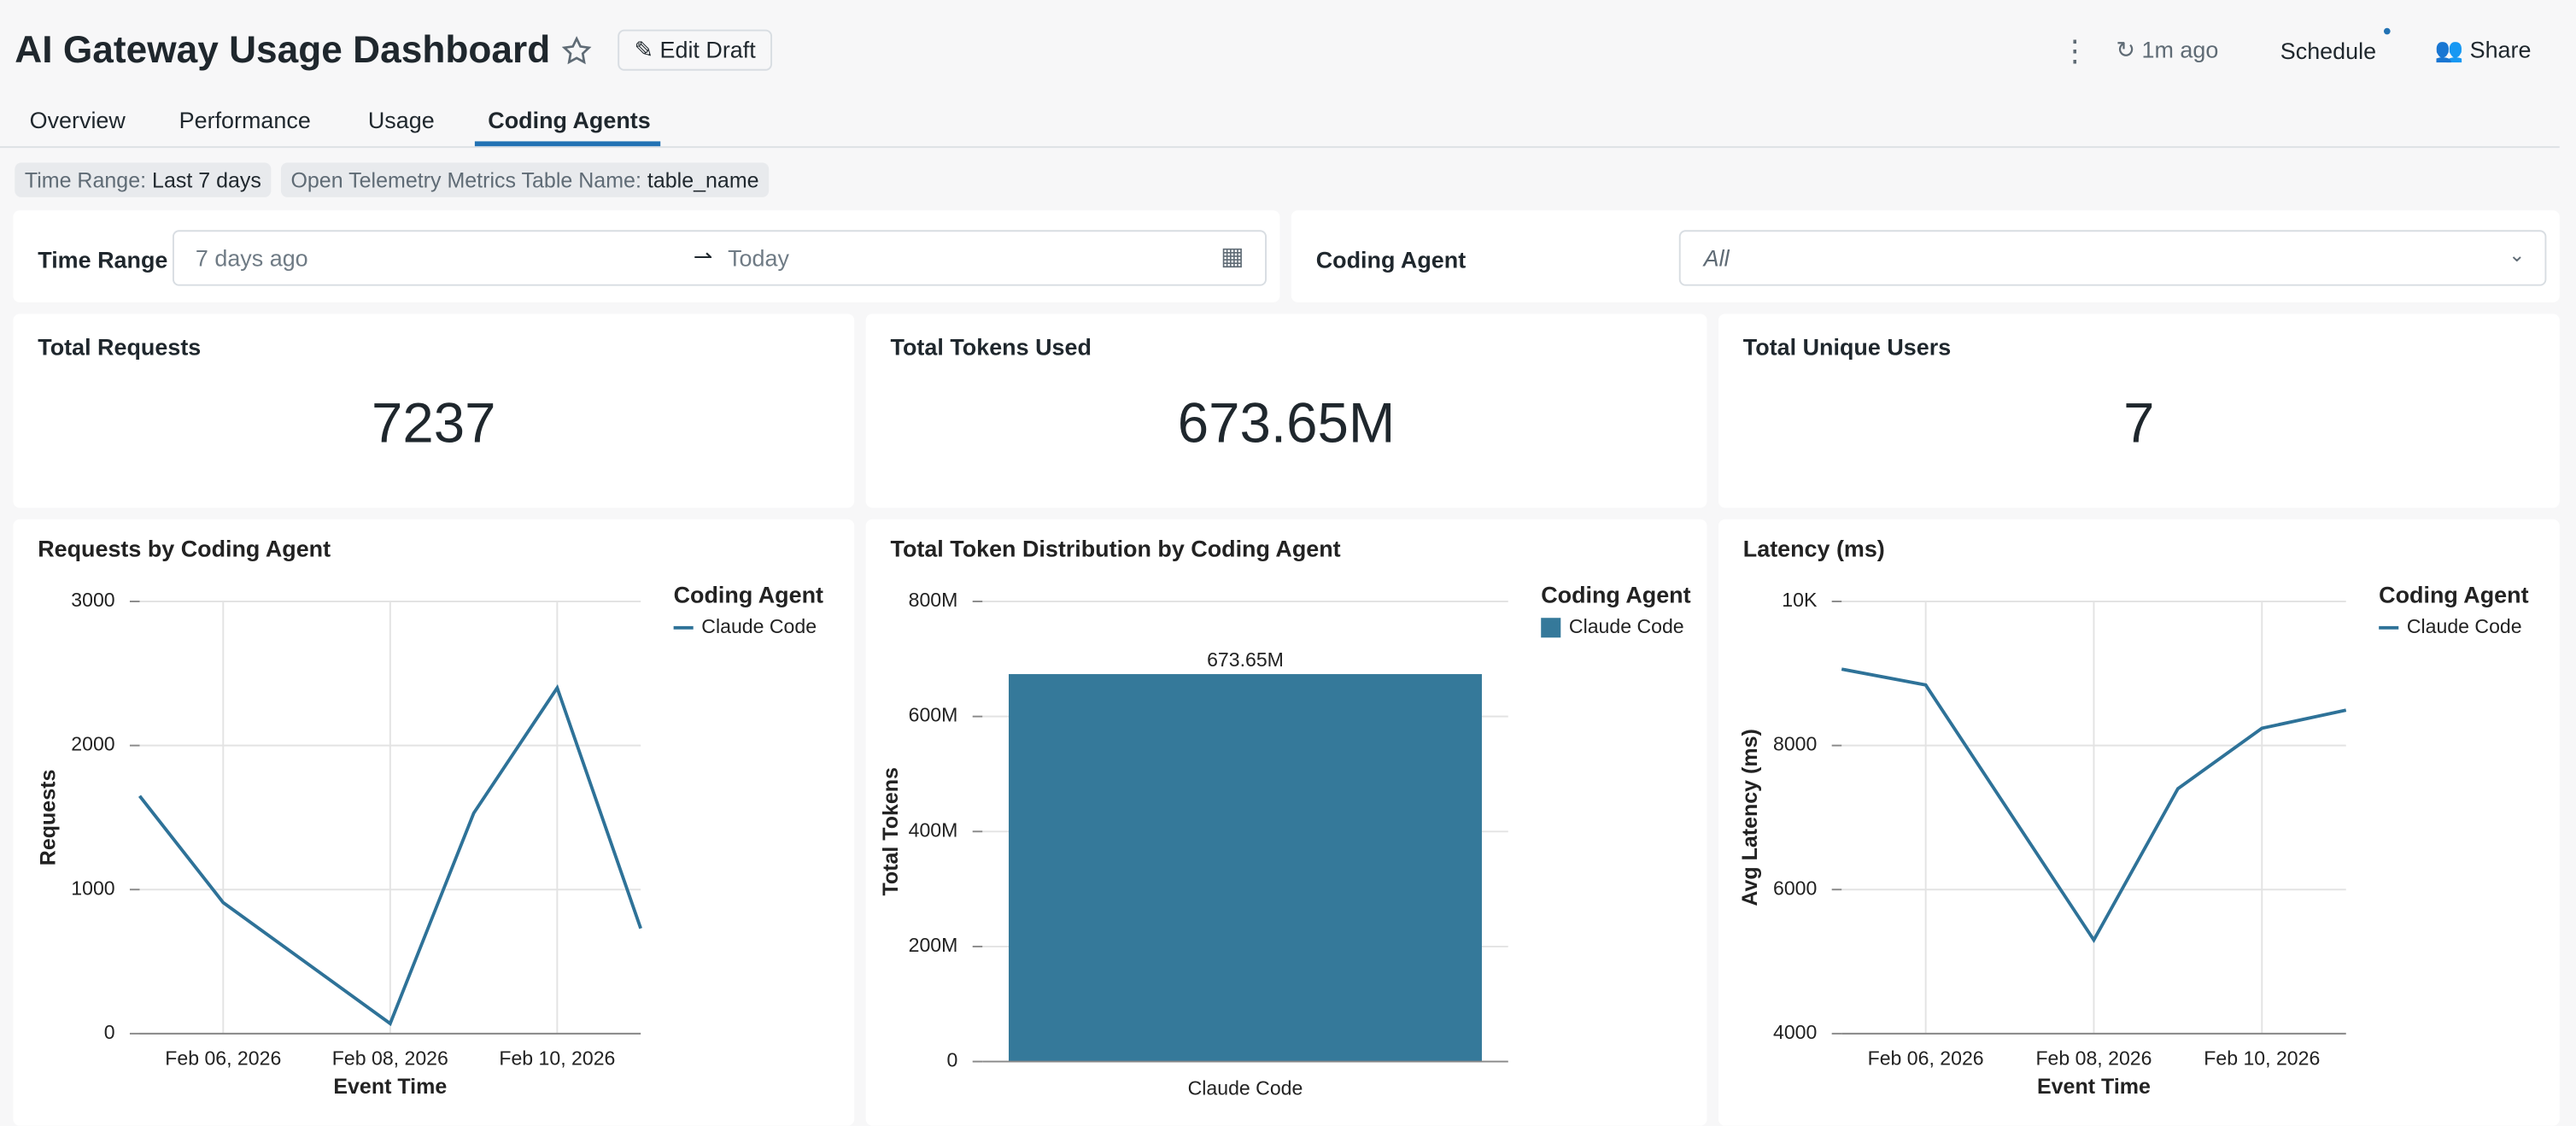 This screenshot has width=2576, height=1126. Describe the element at coordinates (2113, 257) in the screenshot. I see `agent-select: All ⌄` at that location.